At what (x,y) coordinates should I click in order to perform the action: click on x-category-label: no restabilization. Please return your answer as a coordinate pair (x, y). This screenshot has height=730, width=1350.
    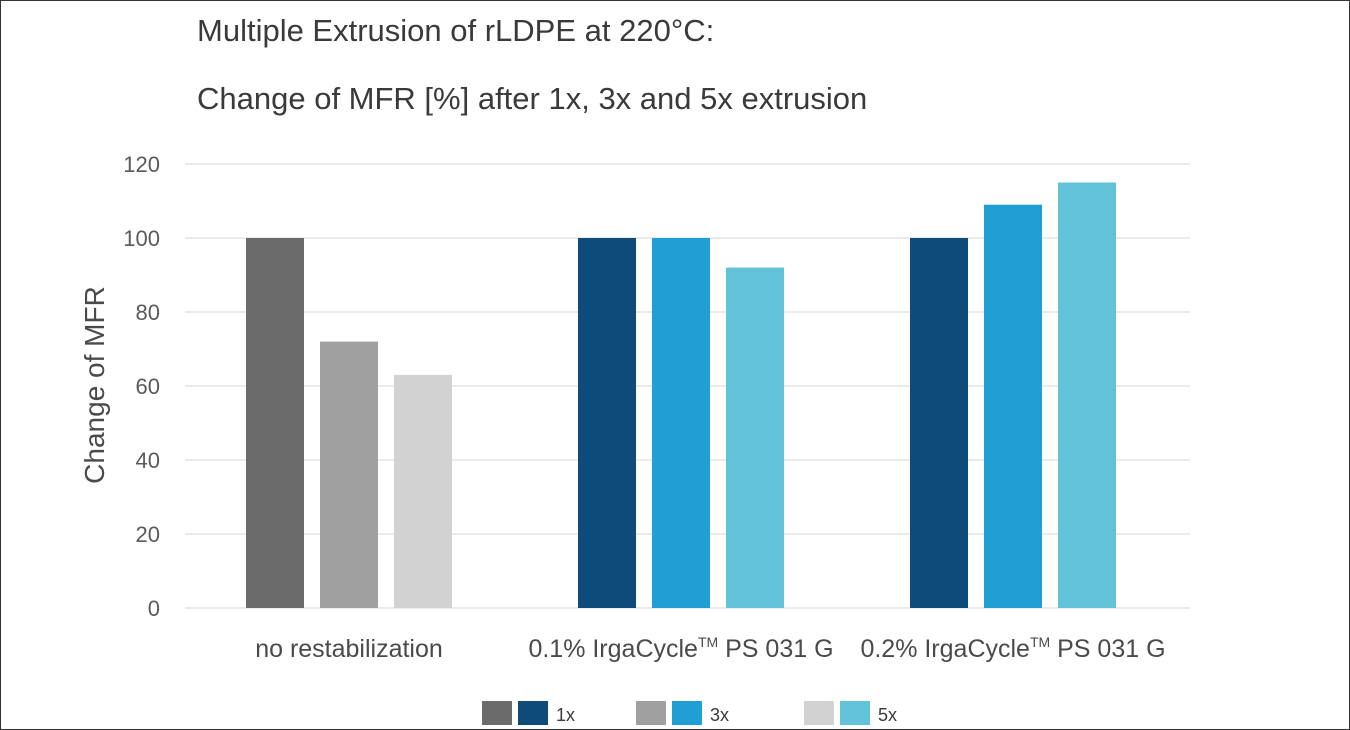
    Looking at the image, I should click on (349, 649).